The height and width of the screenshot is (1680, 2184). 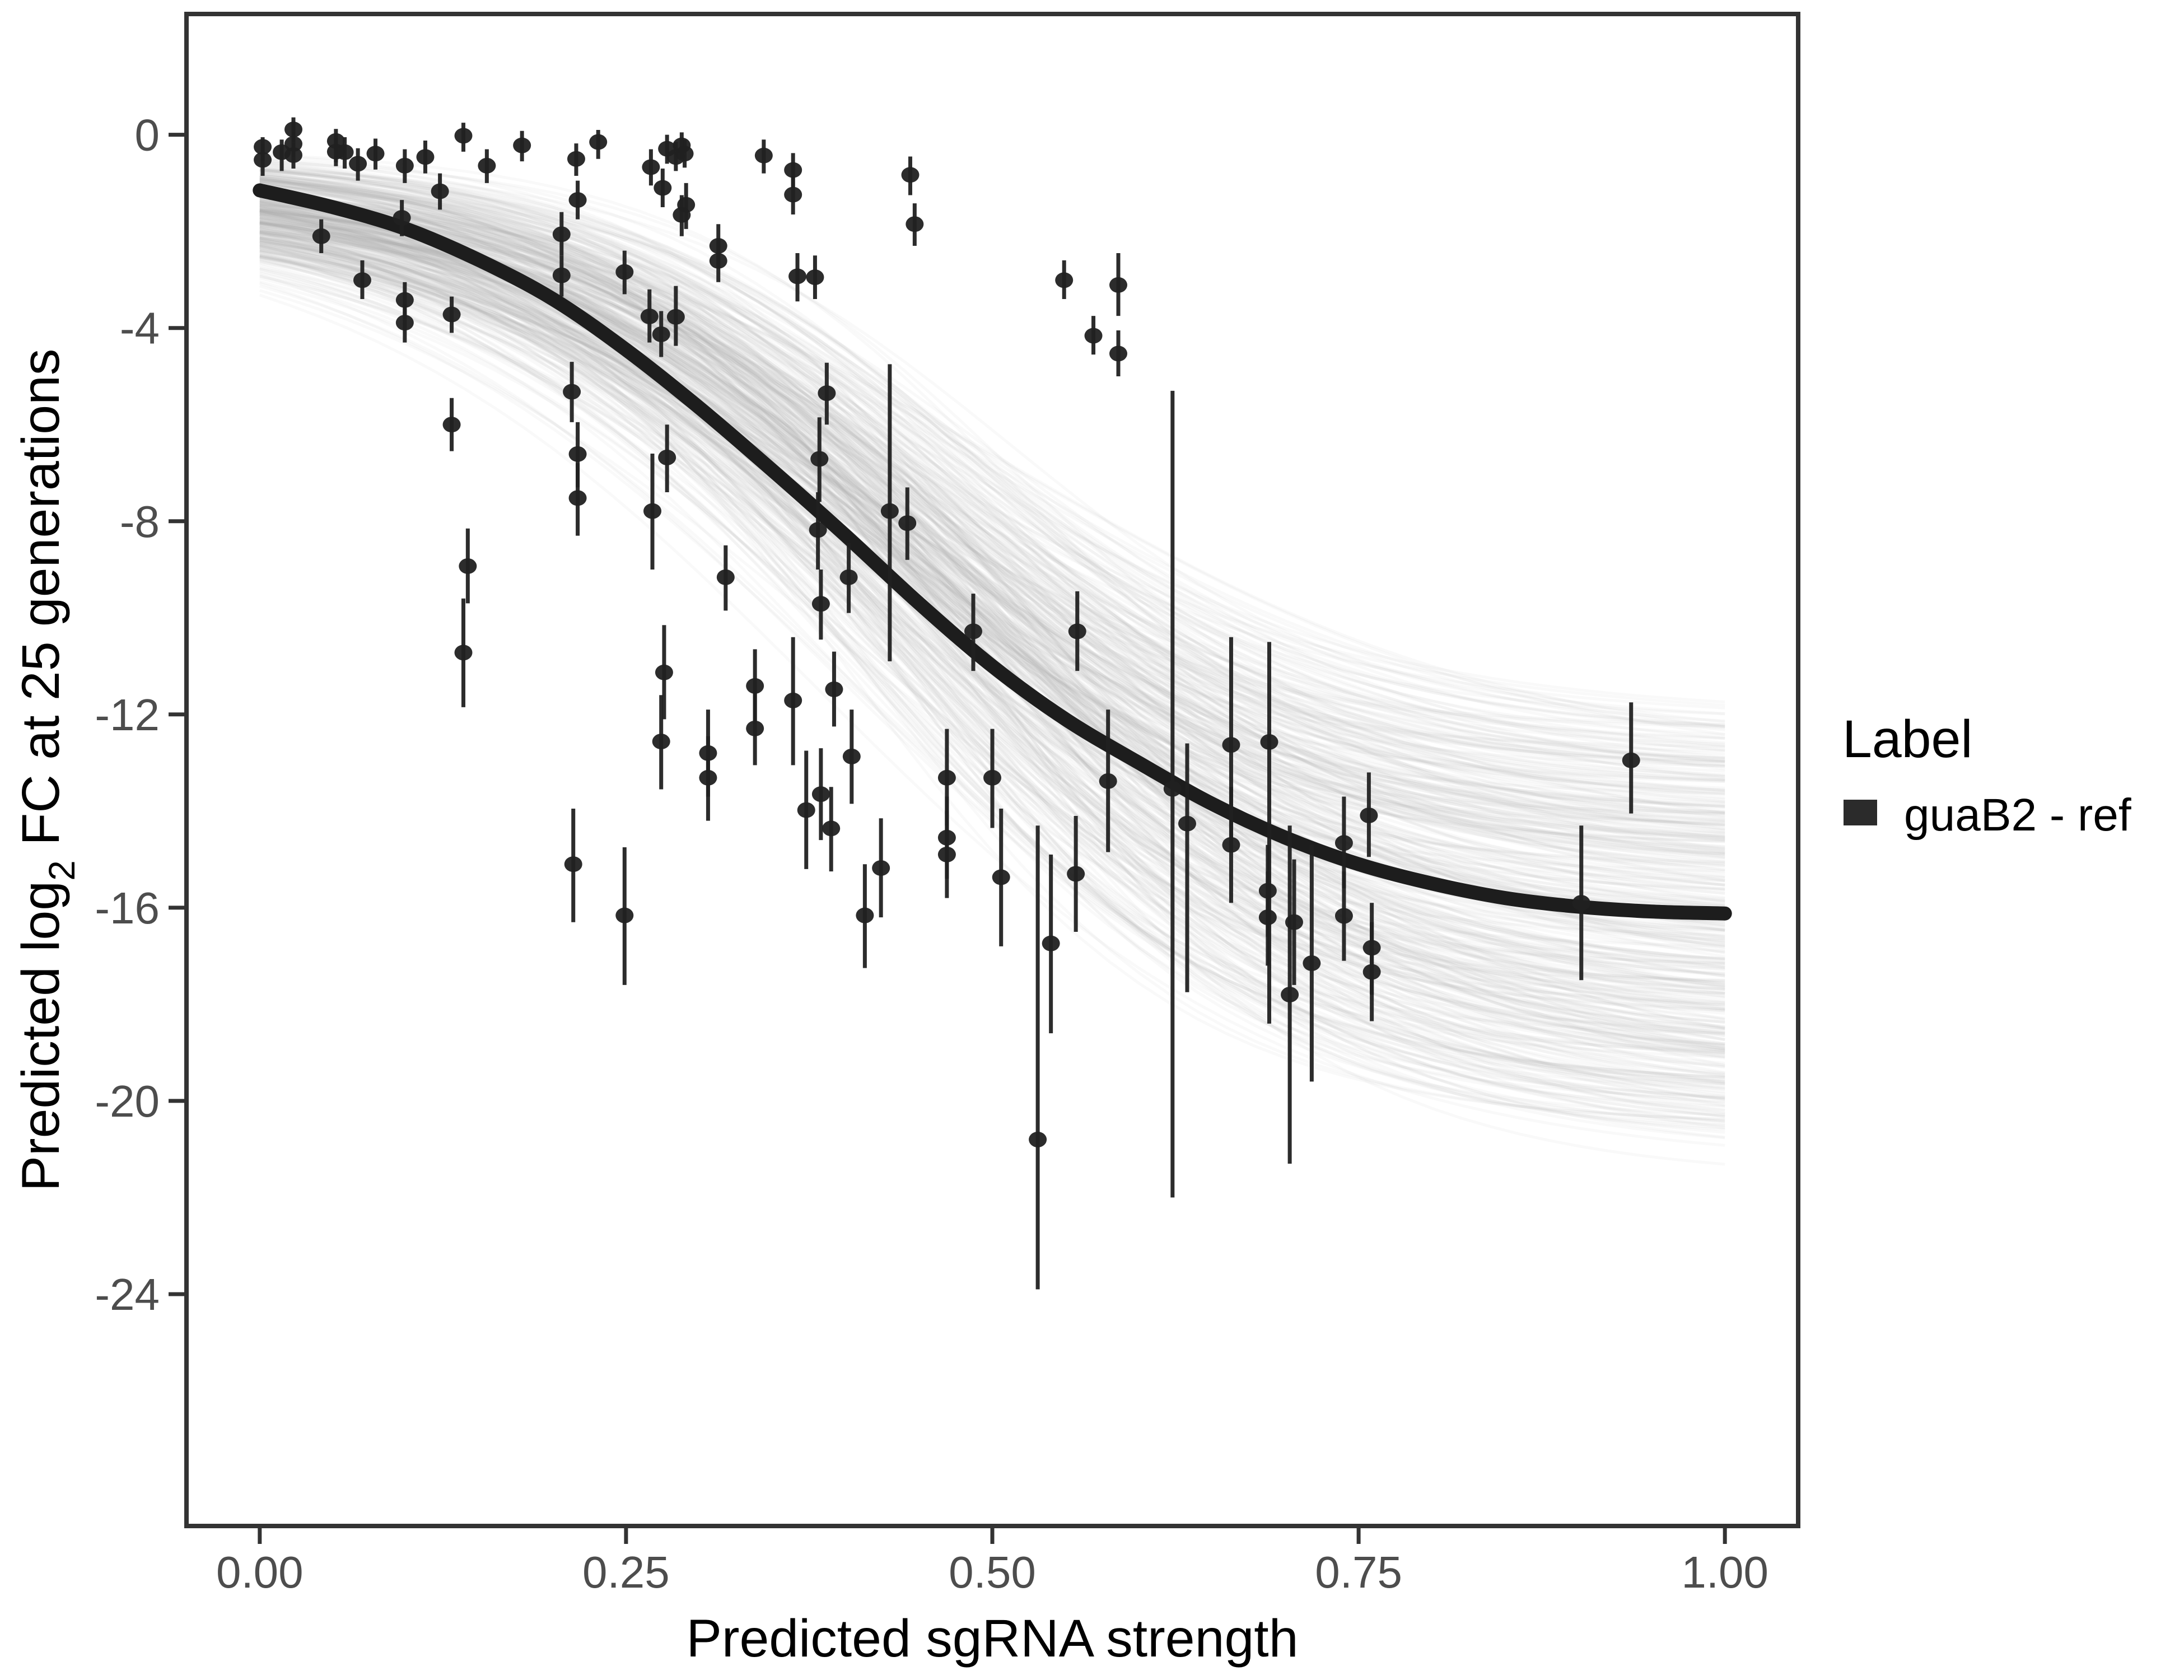 I want to click on x-axis-title: Predicted sgRNA strength, so click(x=992, y=1639).